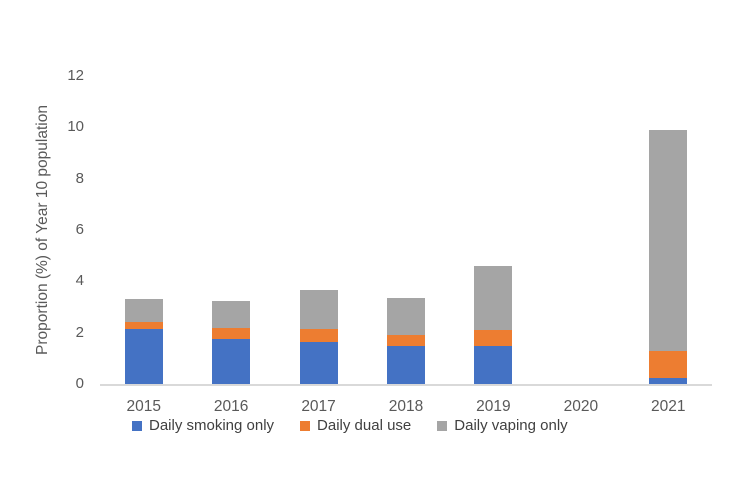 This screenshot has height=489, width=734. I want to click on legend-label: Daily smoking only, so click(212, 425).